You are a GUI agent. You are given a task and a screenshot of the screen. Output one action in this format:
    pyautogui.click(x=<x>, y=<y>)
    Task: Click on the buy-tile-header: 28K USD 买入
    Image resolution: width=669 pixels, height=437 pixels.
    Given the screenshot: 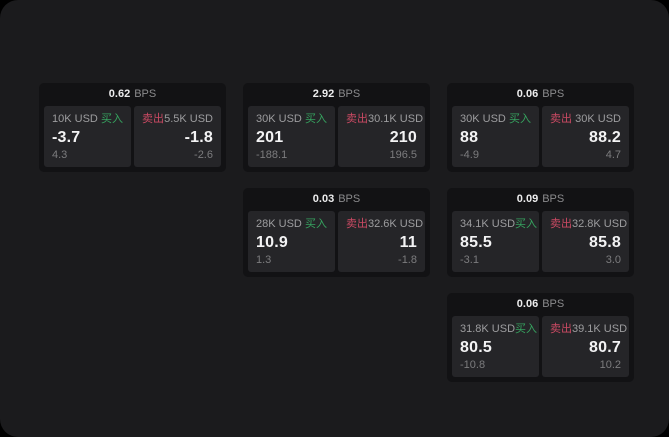 What is the action you would take?
    pyautogui.click(x=291, y=224)
    